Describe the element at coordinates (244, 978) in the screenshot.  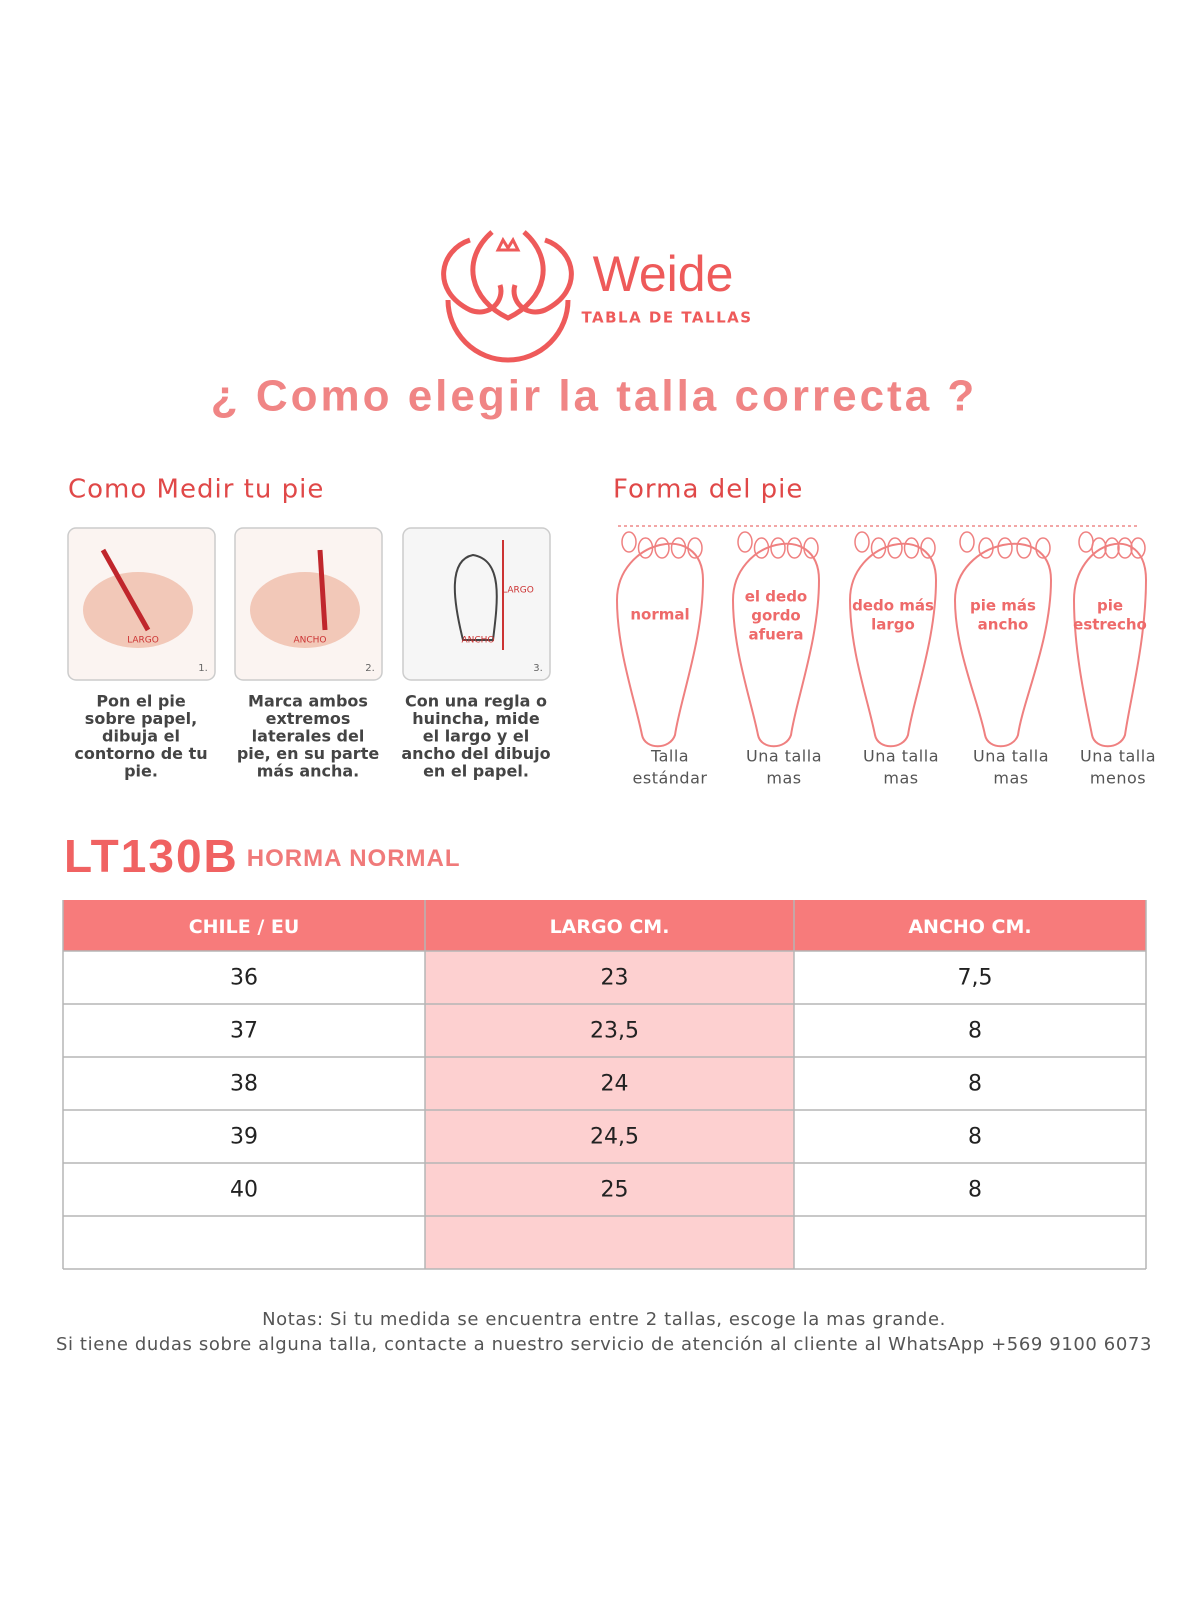
I see `cell: 36` at that location.